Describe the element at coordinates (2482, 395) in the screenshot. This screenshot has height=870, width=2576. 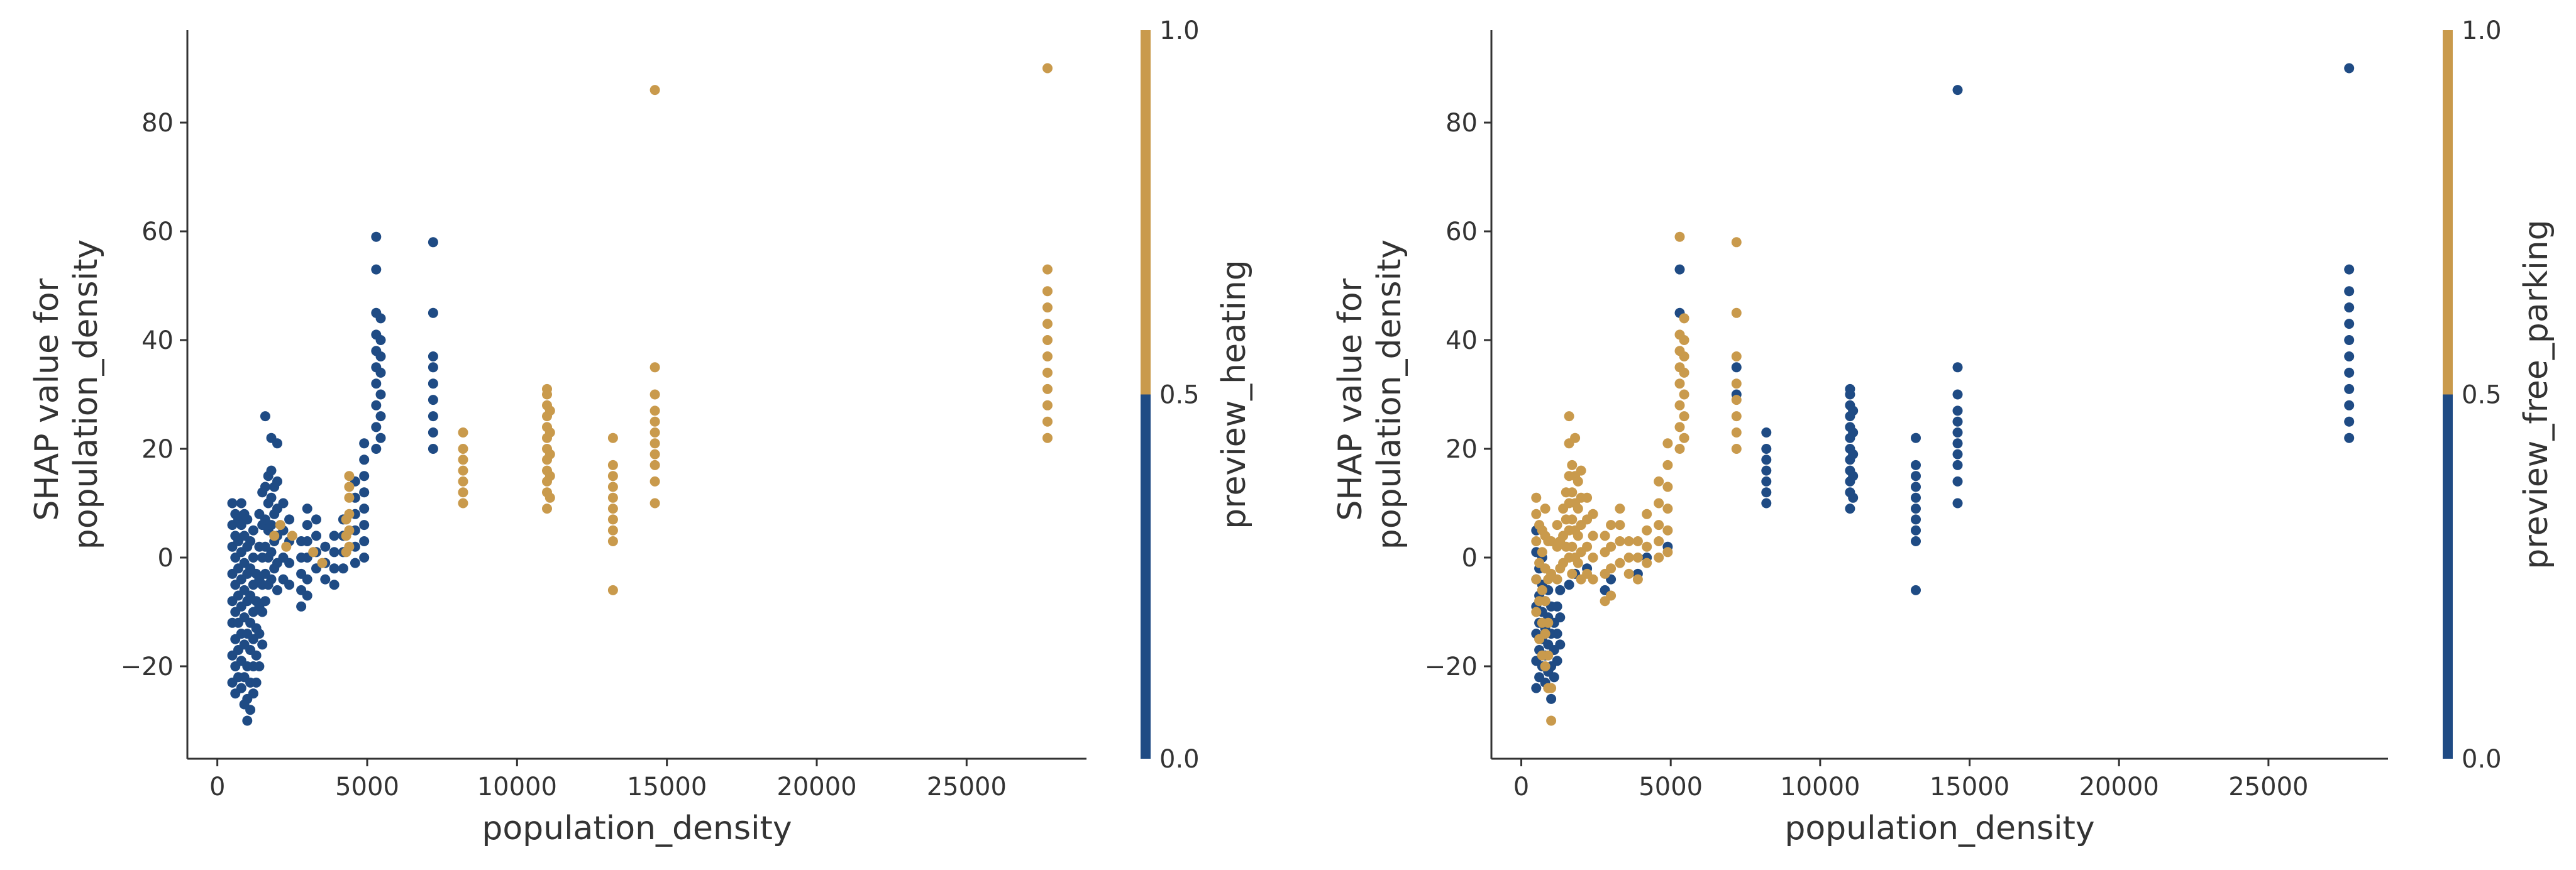
I see `colorbar-tick-label: 0.5` at that location.